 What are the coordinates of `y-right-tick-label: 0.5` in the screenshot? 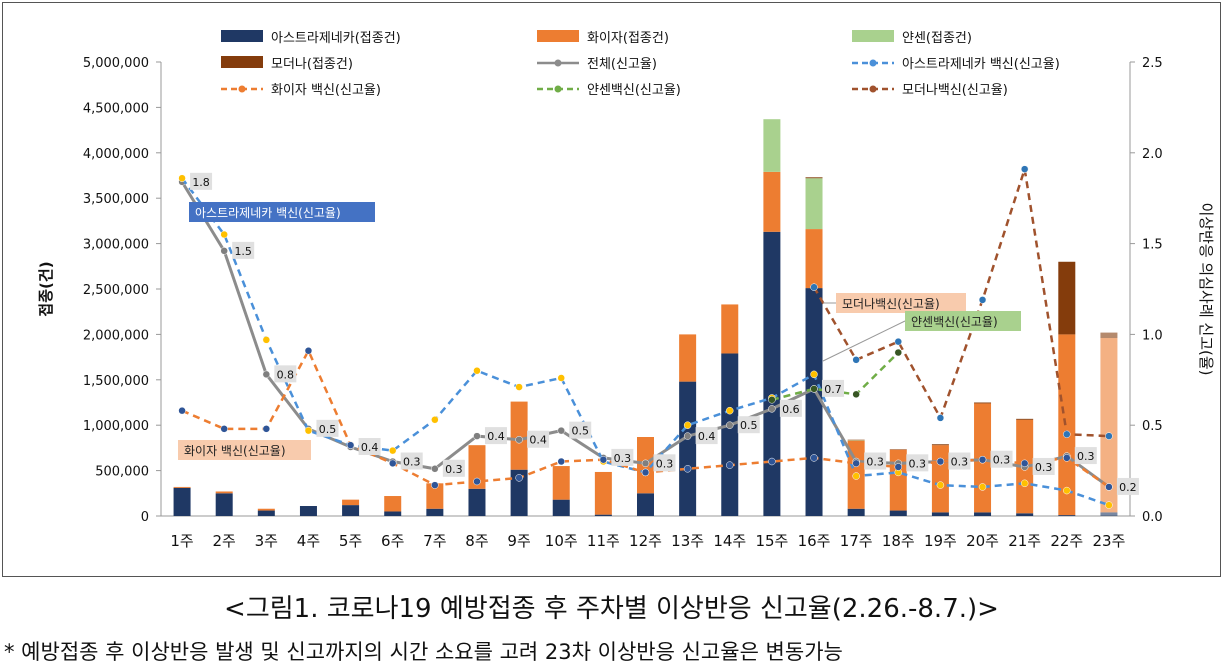 It's located at (1152, 426).